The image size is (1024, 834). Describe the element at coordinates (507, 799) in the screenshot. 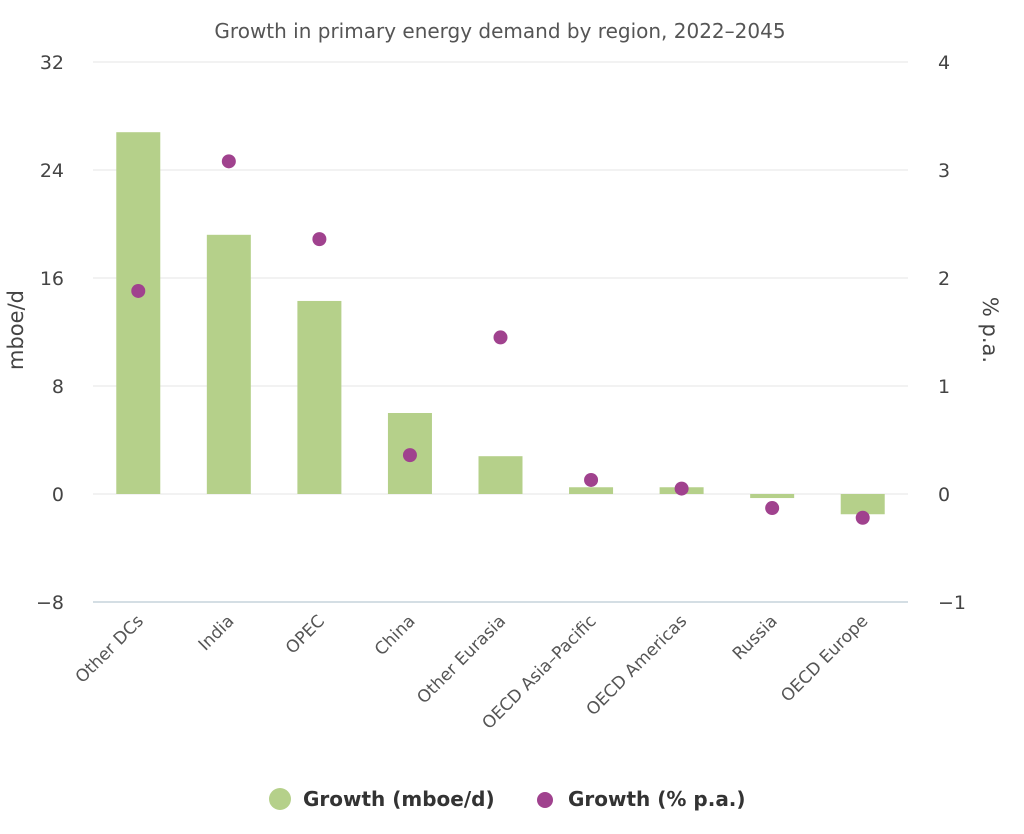

I see `legend: Growth (mboe/d) Growth (% p.a.)` at that location.